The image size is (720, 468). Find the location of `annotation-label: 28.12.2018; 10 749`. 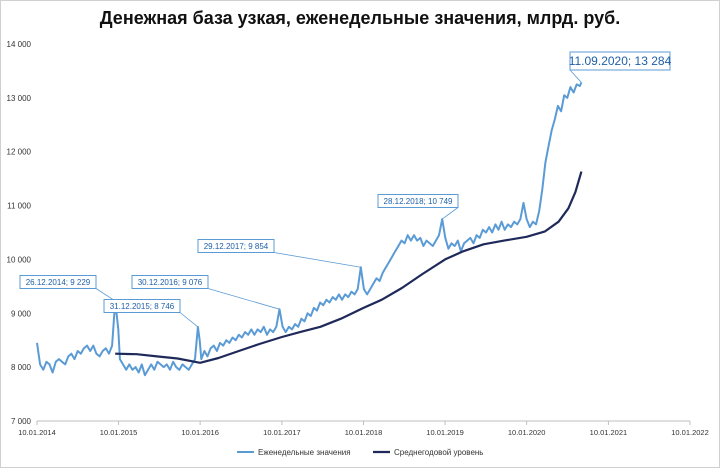

annotation-label: 28.12.2018; 10 749 is located at coordinates (419, 201).